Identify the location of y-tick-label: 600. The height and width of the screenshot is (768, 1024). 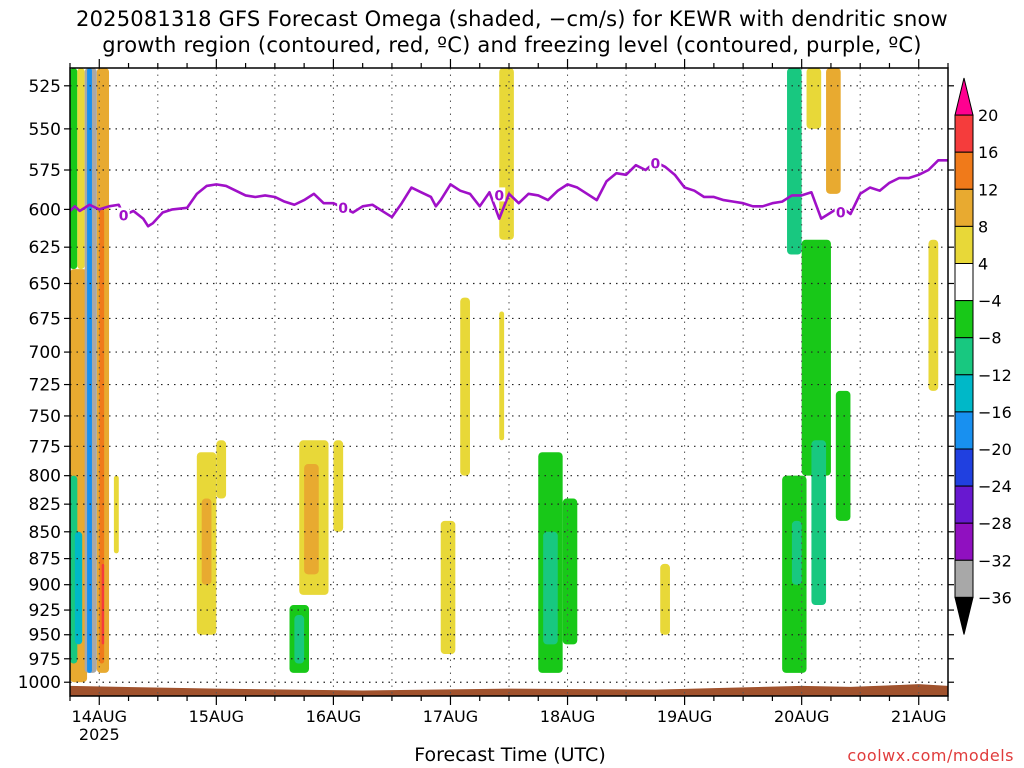
(45, 210).